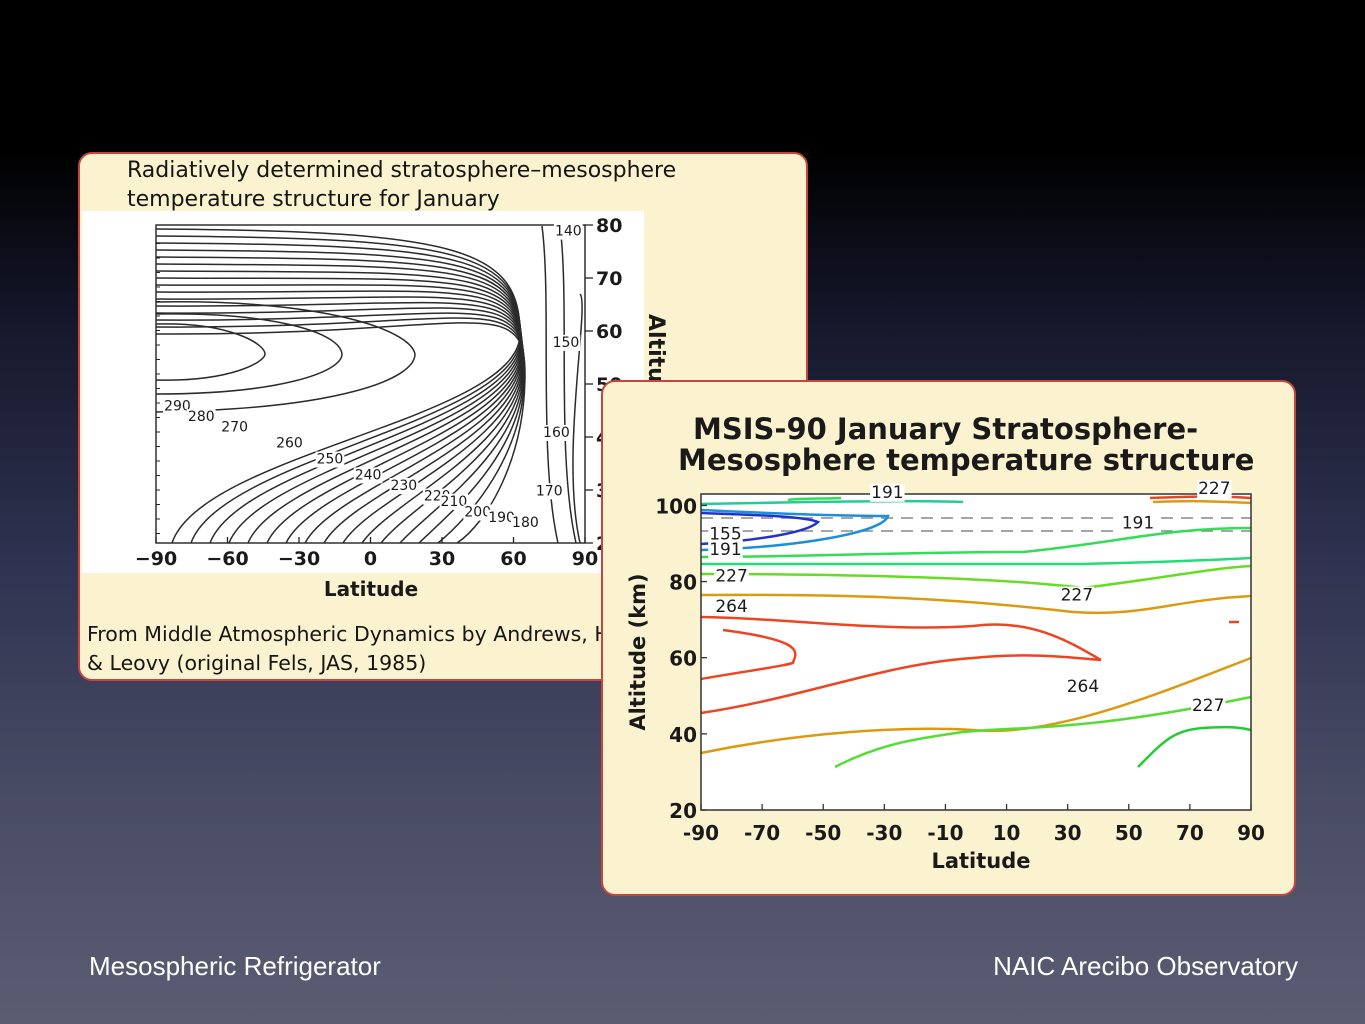  Describe the element at coordinates (1190, 833) in the screenshot. I see `x-tick-label: 70` at that location.